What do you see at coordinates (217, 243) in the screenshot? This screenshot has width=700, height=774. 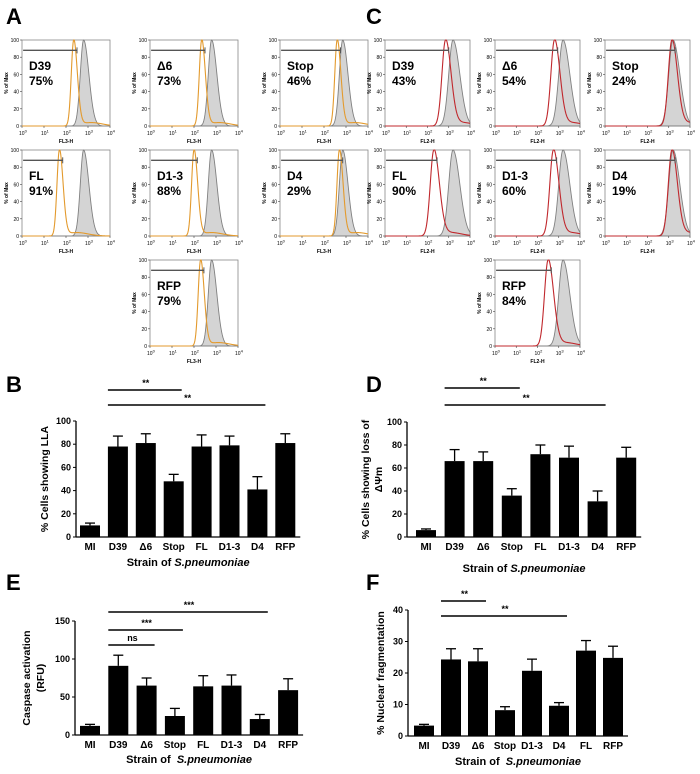 I see `x-tick-label: 10³` at bounding box center [217, 243].